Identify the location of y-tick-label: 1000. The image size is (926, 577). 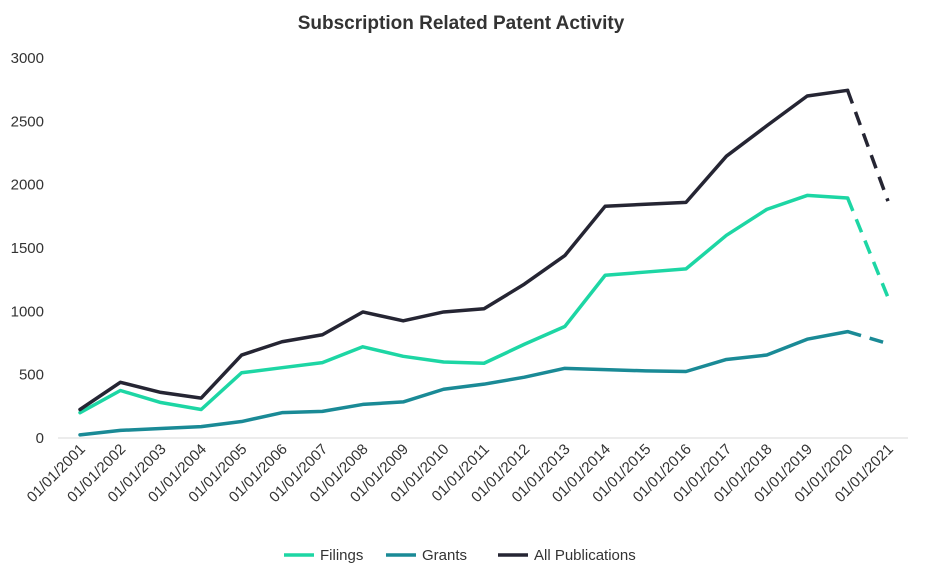
(27, 311).